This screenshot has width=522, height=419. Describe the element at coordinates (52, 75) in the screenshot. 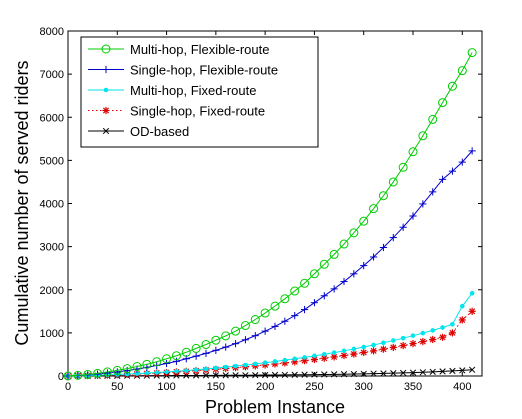

I see `y-tick-label: 7000` at that location.